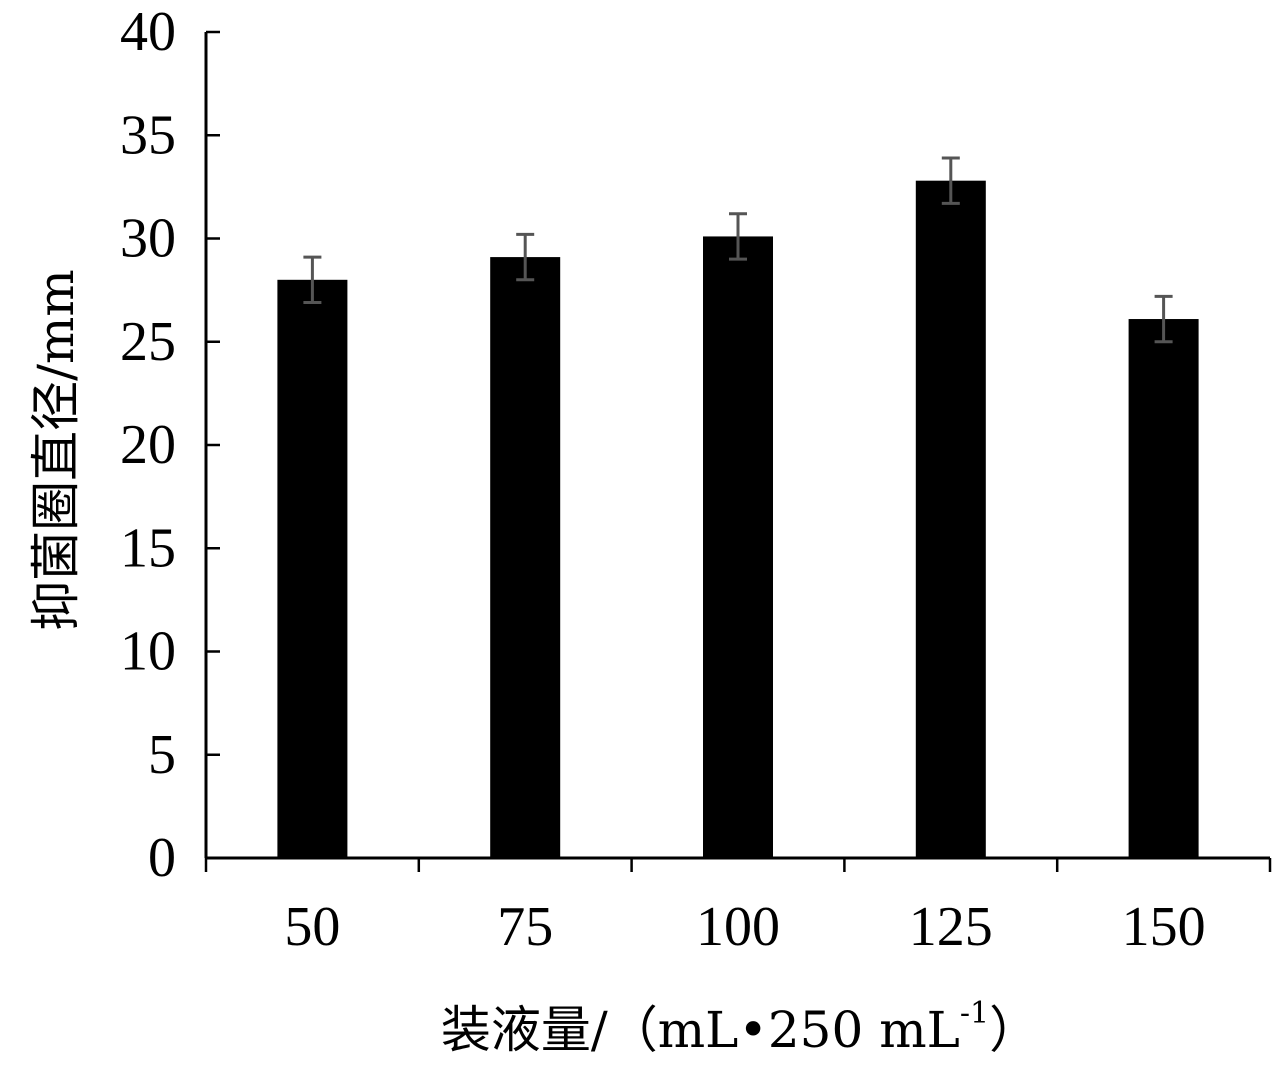 The height and width of the screenshot is (1071, 1273). What do you see at coordinates (148, 652) in the screenshot?
I see `y-tick-label: 10` at bounding box center [148, 652].